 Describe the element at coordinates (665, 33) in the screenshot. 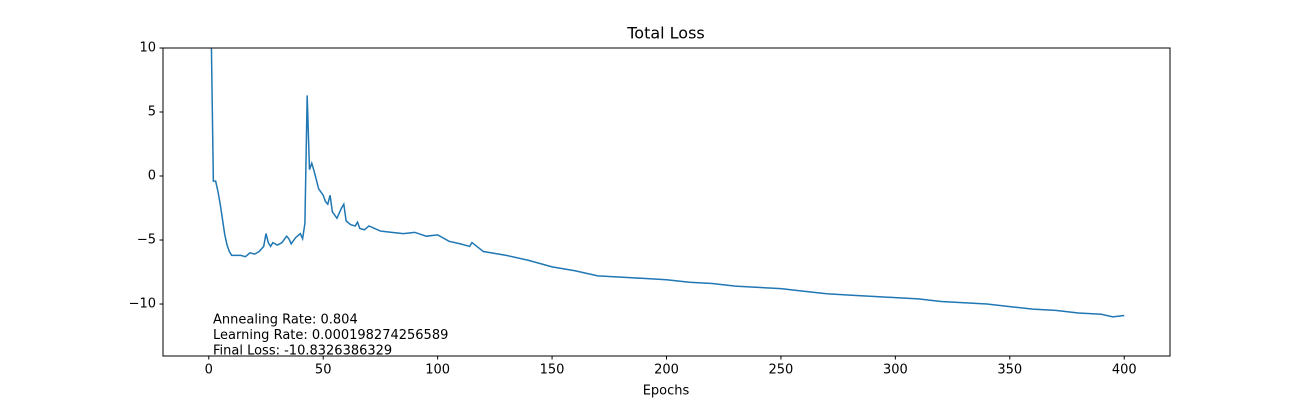

I see `chart-title: Total Loss` at that location.